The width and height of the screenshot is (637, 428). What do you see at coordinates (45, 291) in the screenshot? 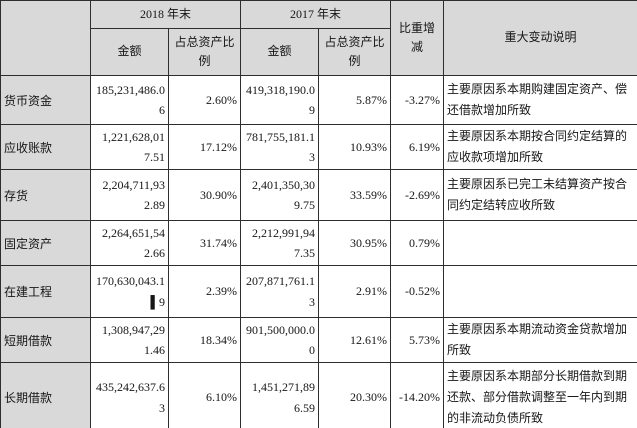
I see `row-label: 在建工程` at bounding box center [45, 291].